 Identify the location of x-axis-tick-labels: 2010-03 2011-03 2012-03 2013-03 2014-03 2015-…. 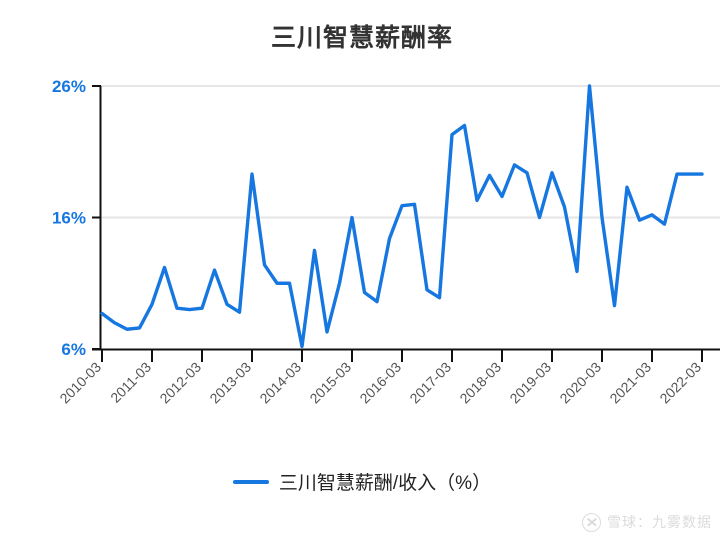
(380, 383).